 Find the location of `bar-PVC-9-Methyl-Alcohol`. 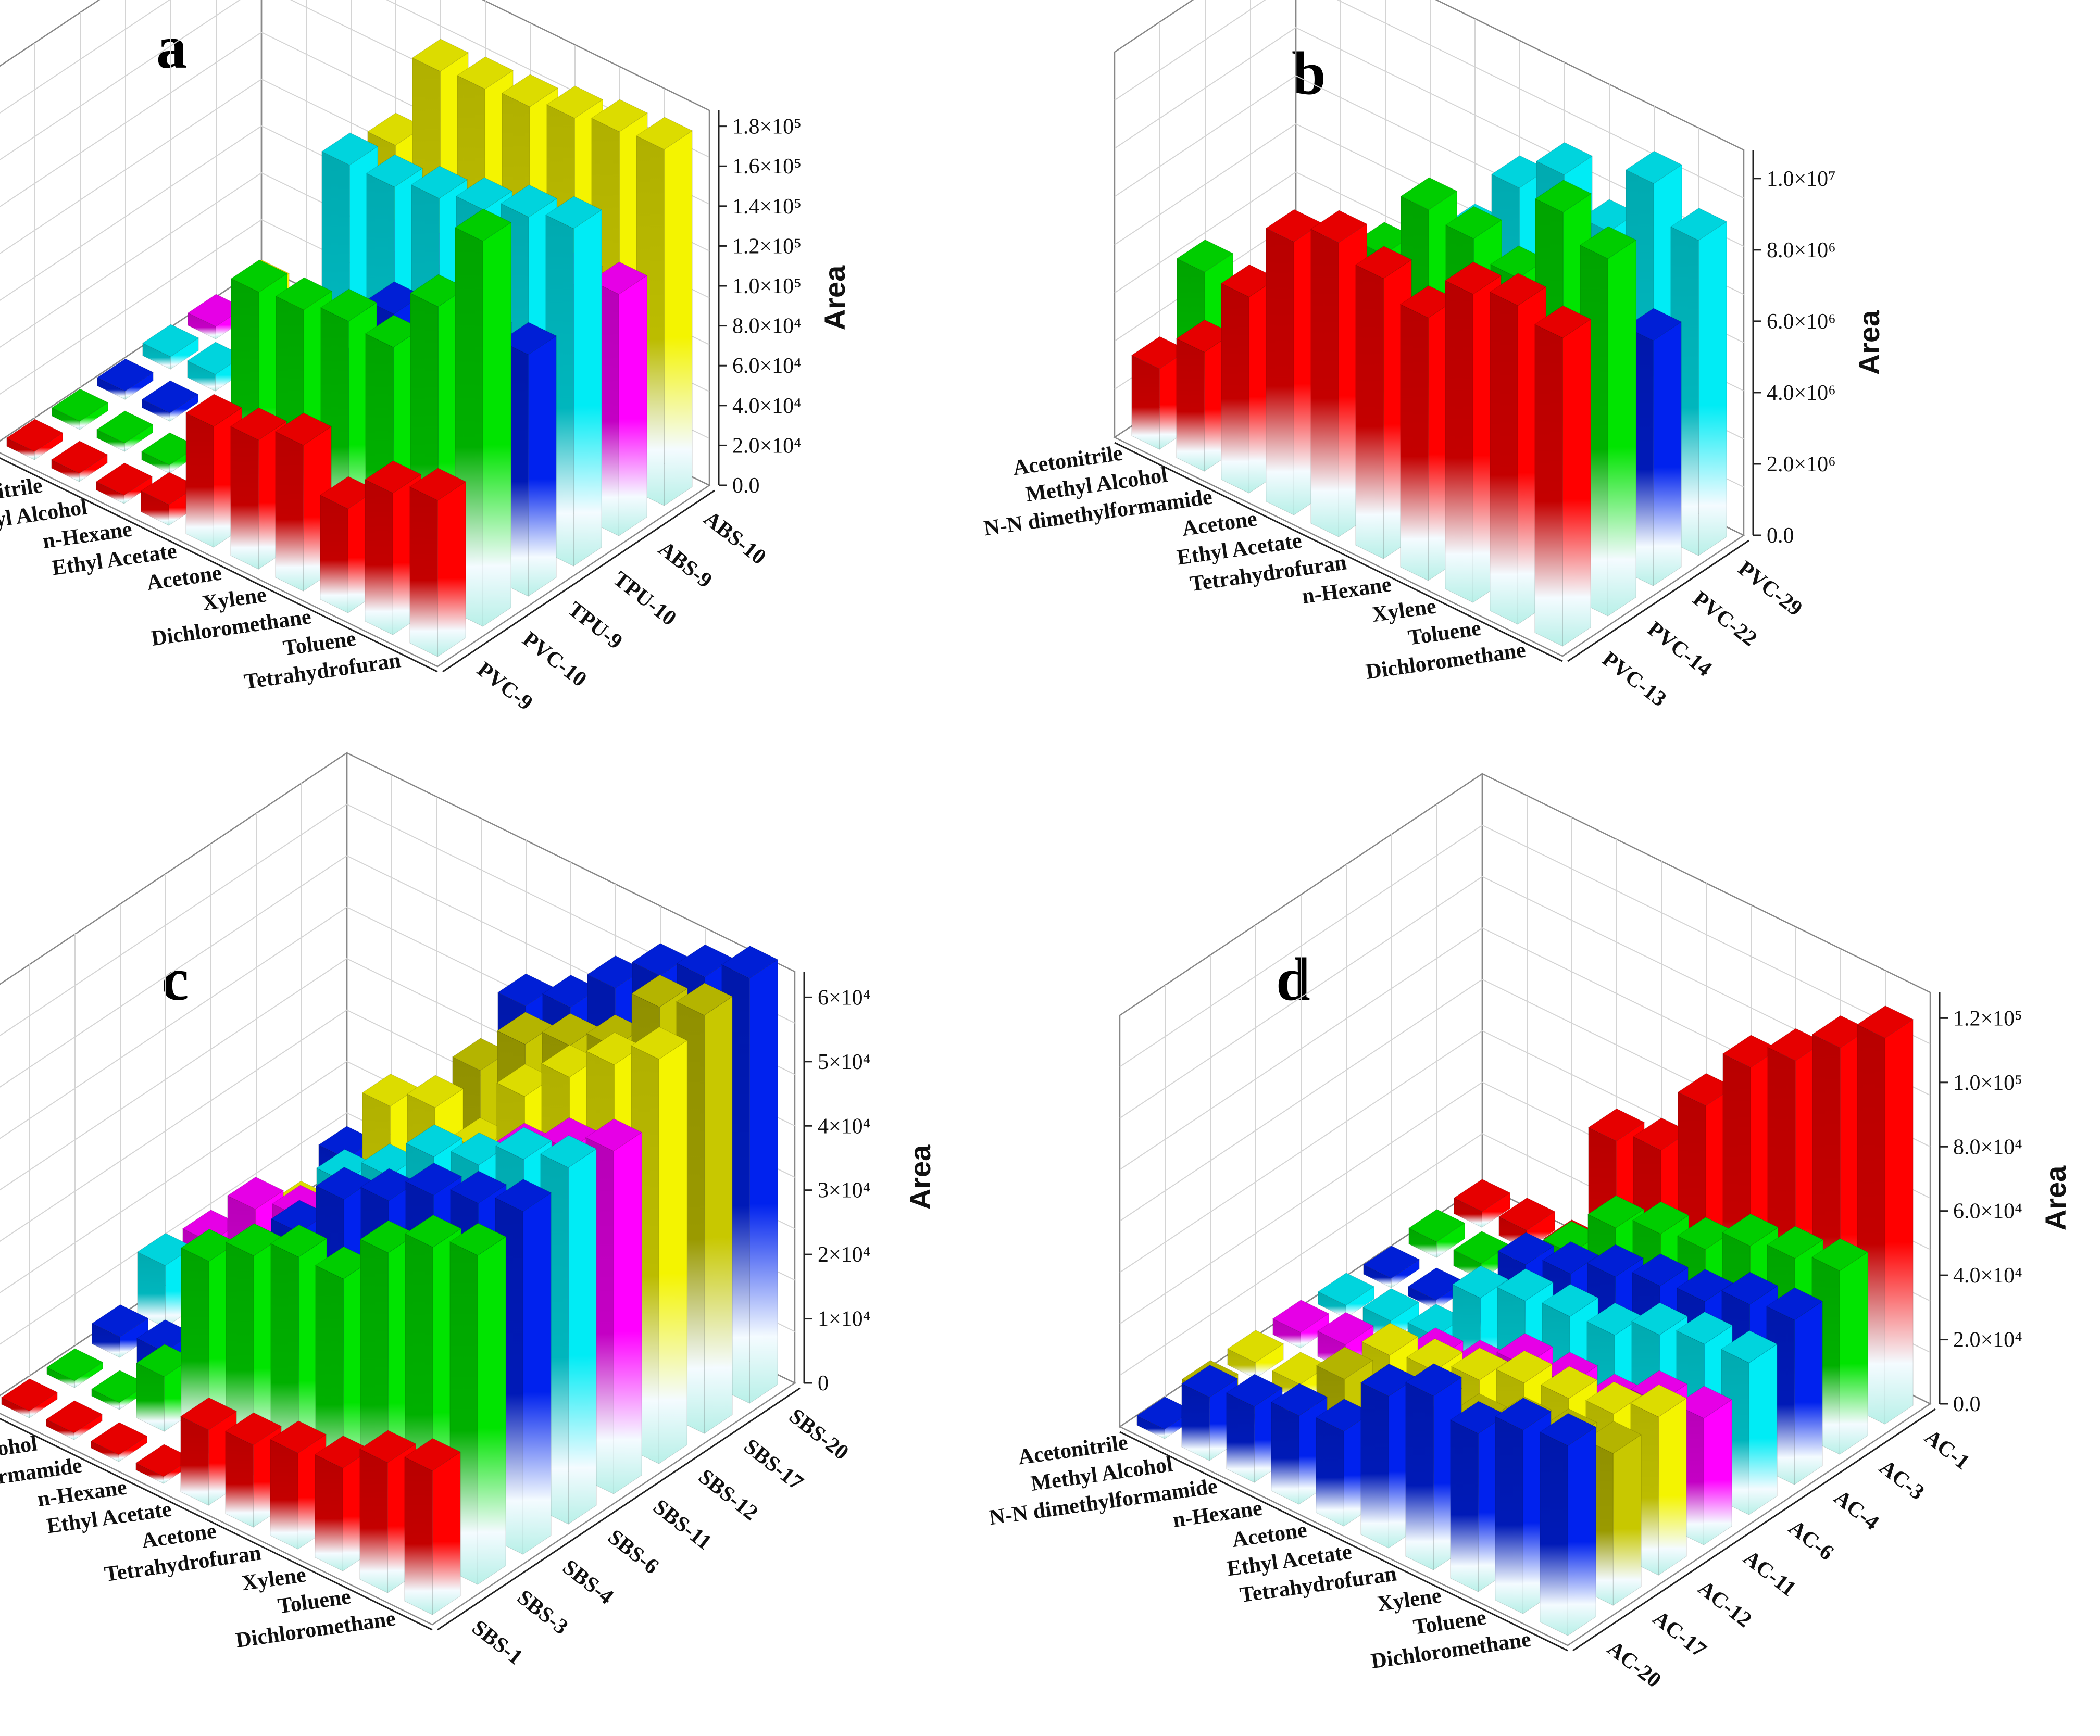

bar-PVC-9-Methyl-Alcohol is located at coordinates (124, 483).